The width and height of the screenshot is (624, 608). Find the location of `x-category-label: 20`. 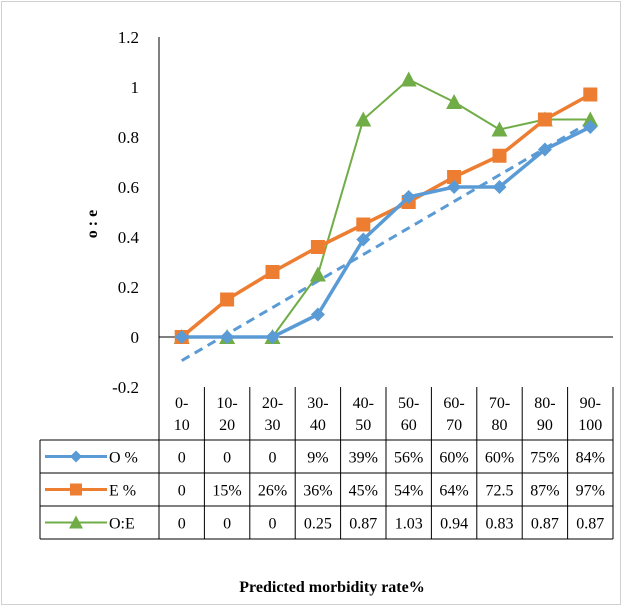

x-category-label: 20 is located at coordinates (227, 425).